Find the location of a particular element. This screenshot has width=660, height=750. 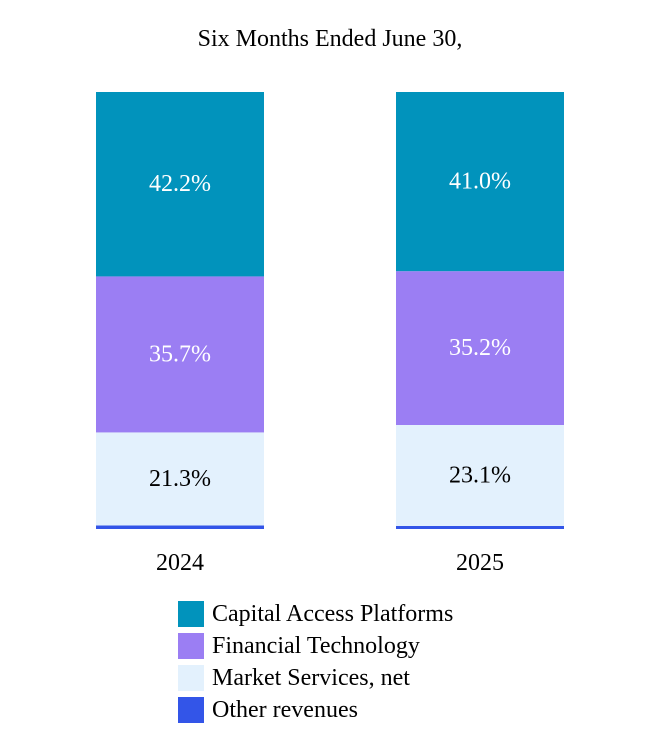

bar-segment-capital-access-platforms-2024 is located at coordinates (180, 184).